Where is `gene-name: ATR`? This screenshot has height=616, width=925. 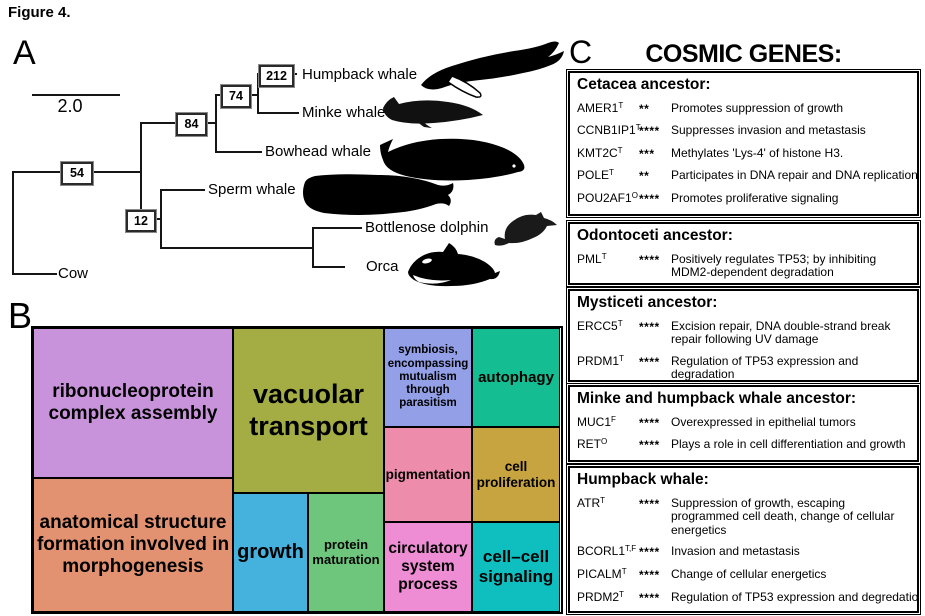 gene-name: ATR is located at coordinates (589, 502).